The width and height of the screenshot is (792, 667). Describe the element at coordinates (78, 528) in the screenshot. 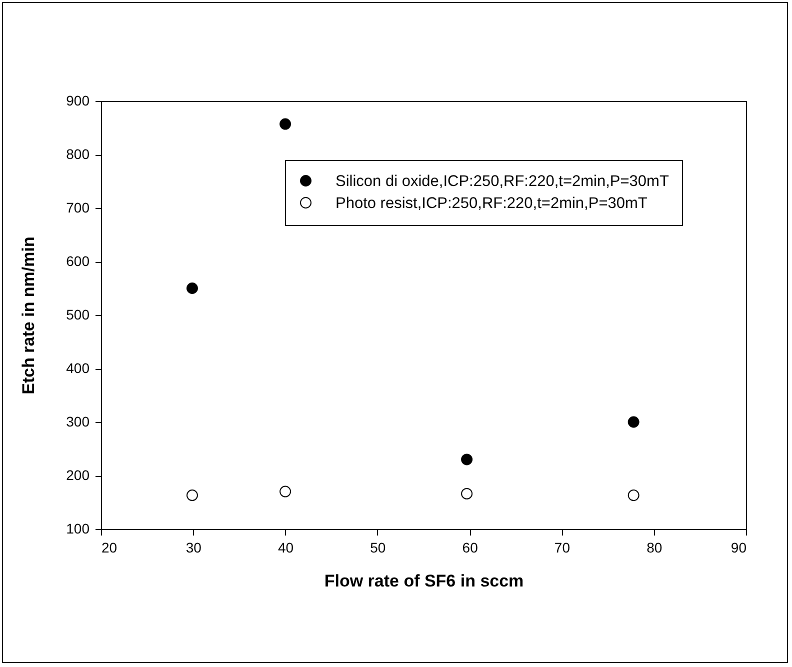

I see `y-tick-label: 100` at that location.